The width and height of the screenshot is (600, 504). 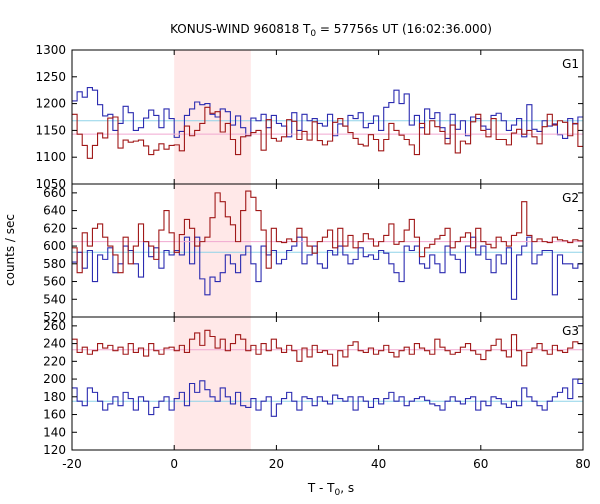 I want to click on x-tick-label: 40, so click(x=378, y=464).